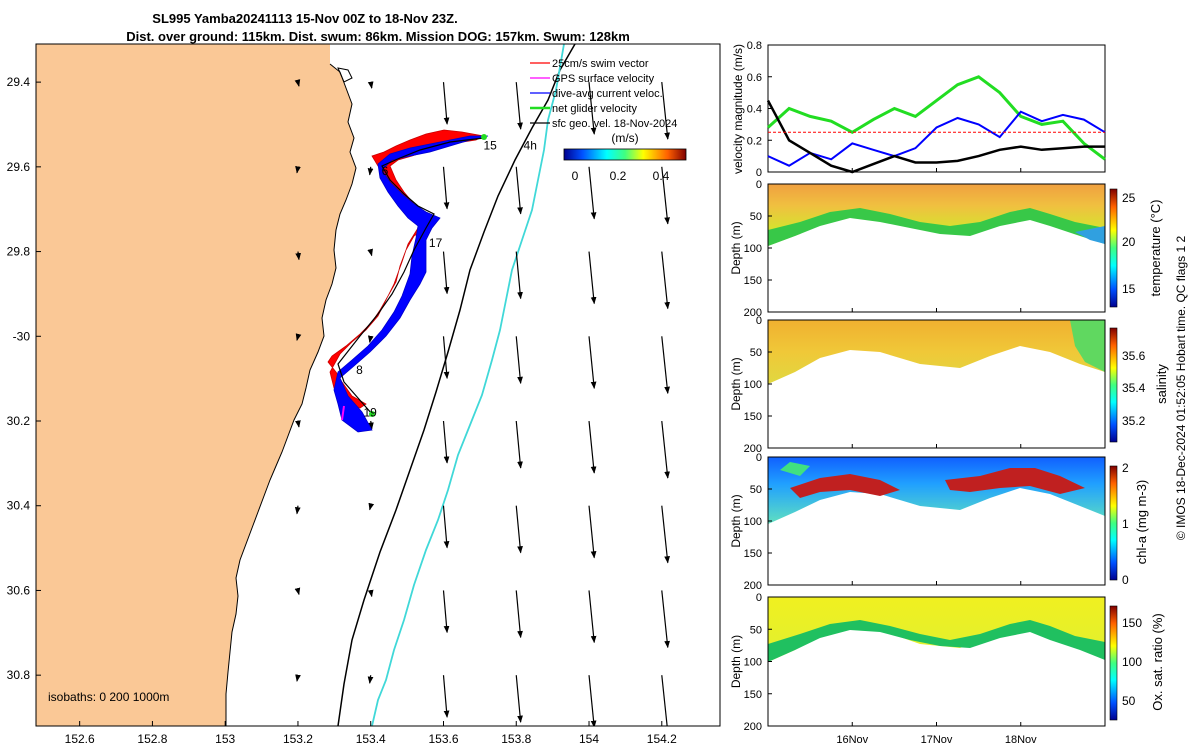  I want to click on legend-label-swim: 25cm/s swim vector, so click(600, 64).